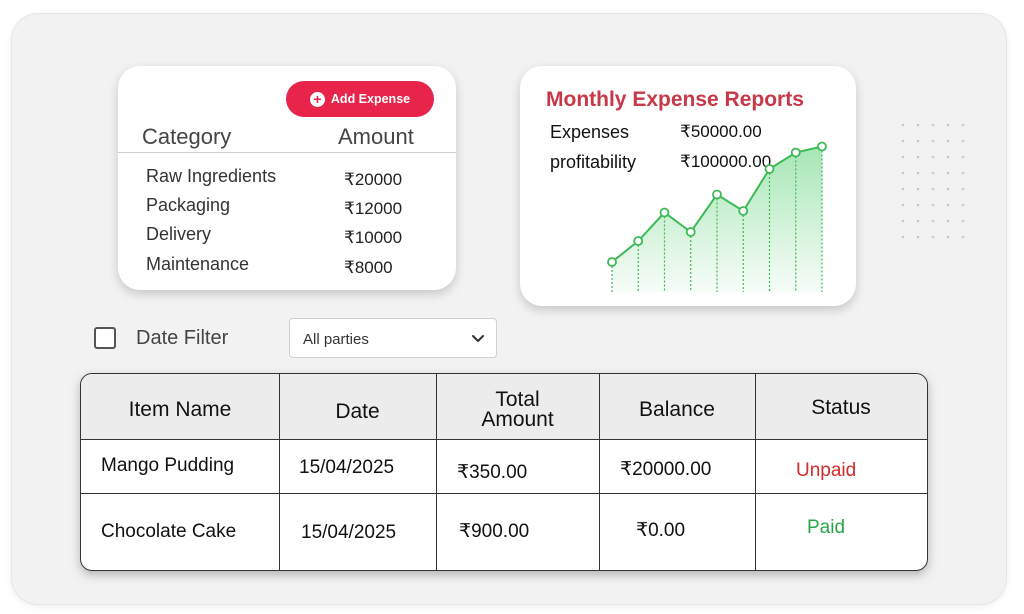 The height and width of the screenshot is (614, 1024). Describe the element at coordinates (826, 470) in the screenshot. I see `status-badge: Unpaid` at that location.